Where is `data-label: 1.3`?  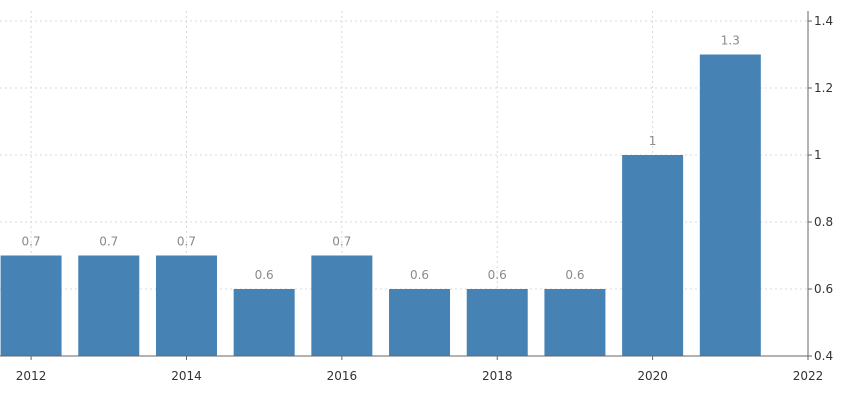 data-label: 1.3 is located at coordinates (730, 41).